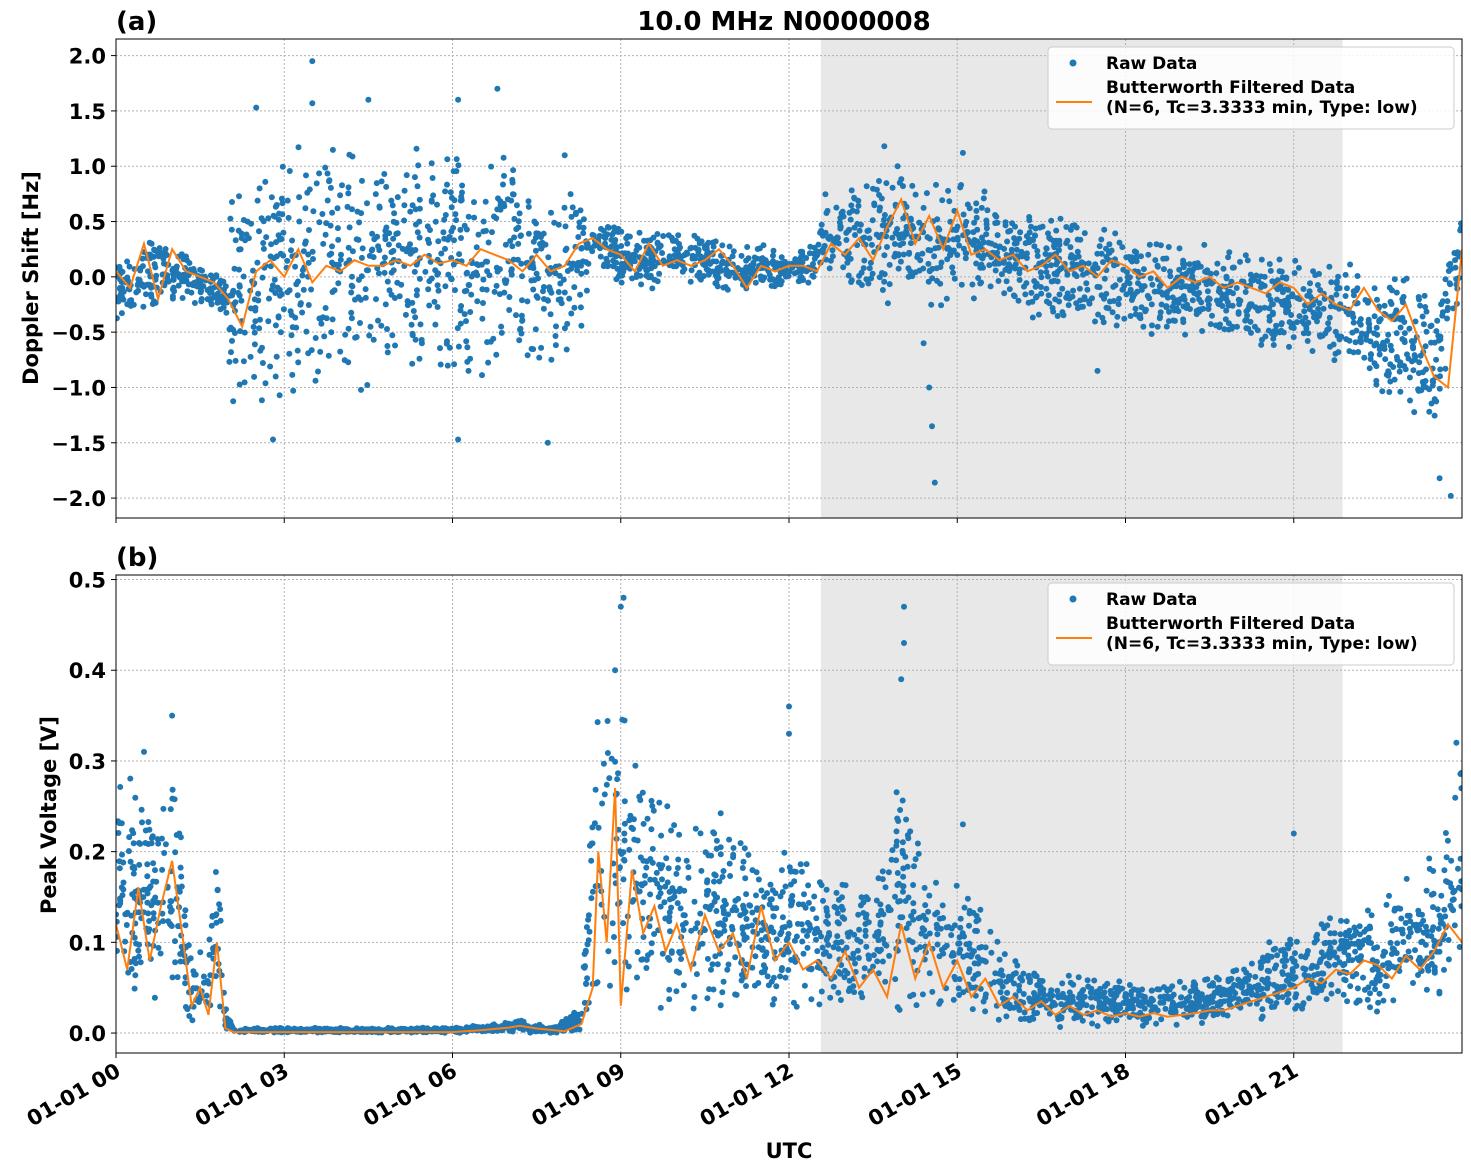 This screenshot has width=1471, height=1172. What do you see at coordinates (1151, 64) in the screenshot?
I see `legend-raw-label: Raw Data` at bounding box center [1151, 64].